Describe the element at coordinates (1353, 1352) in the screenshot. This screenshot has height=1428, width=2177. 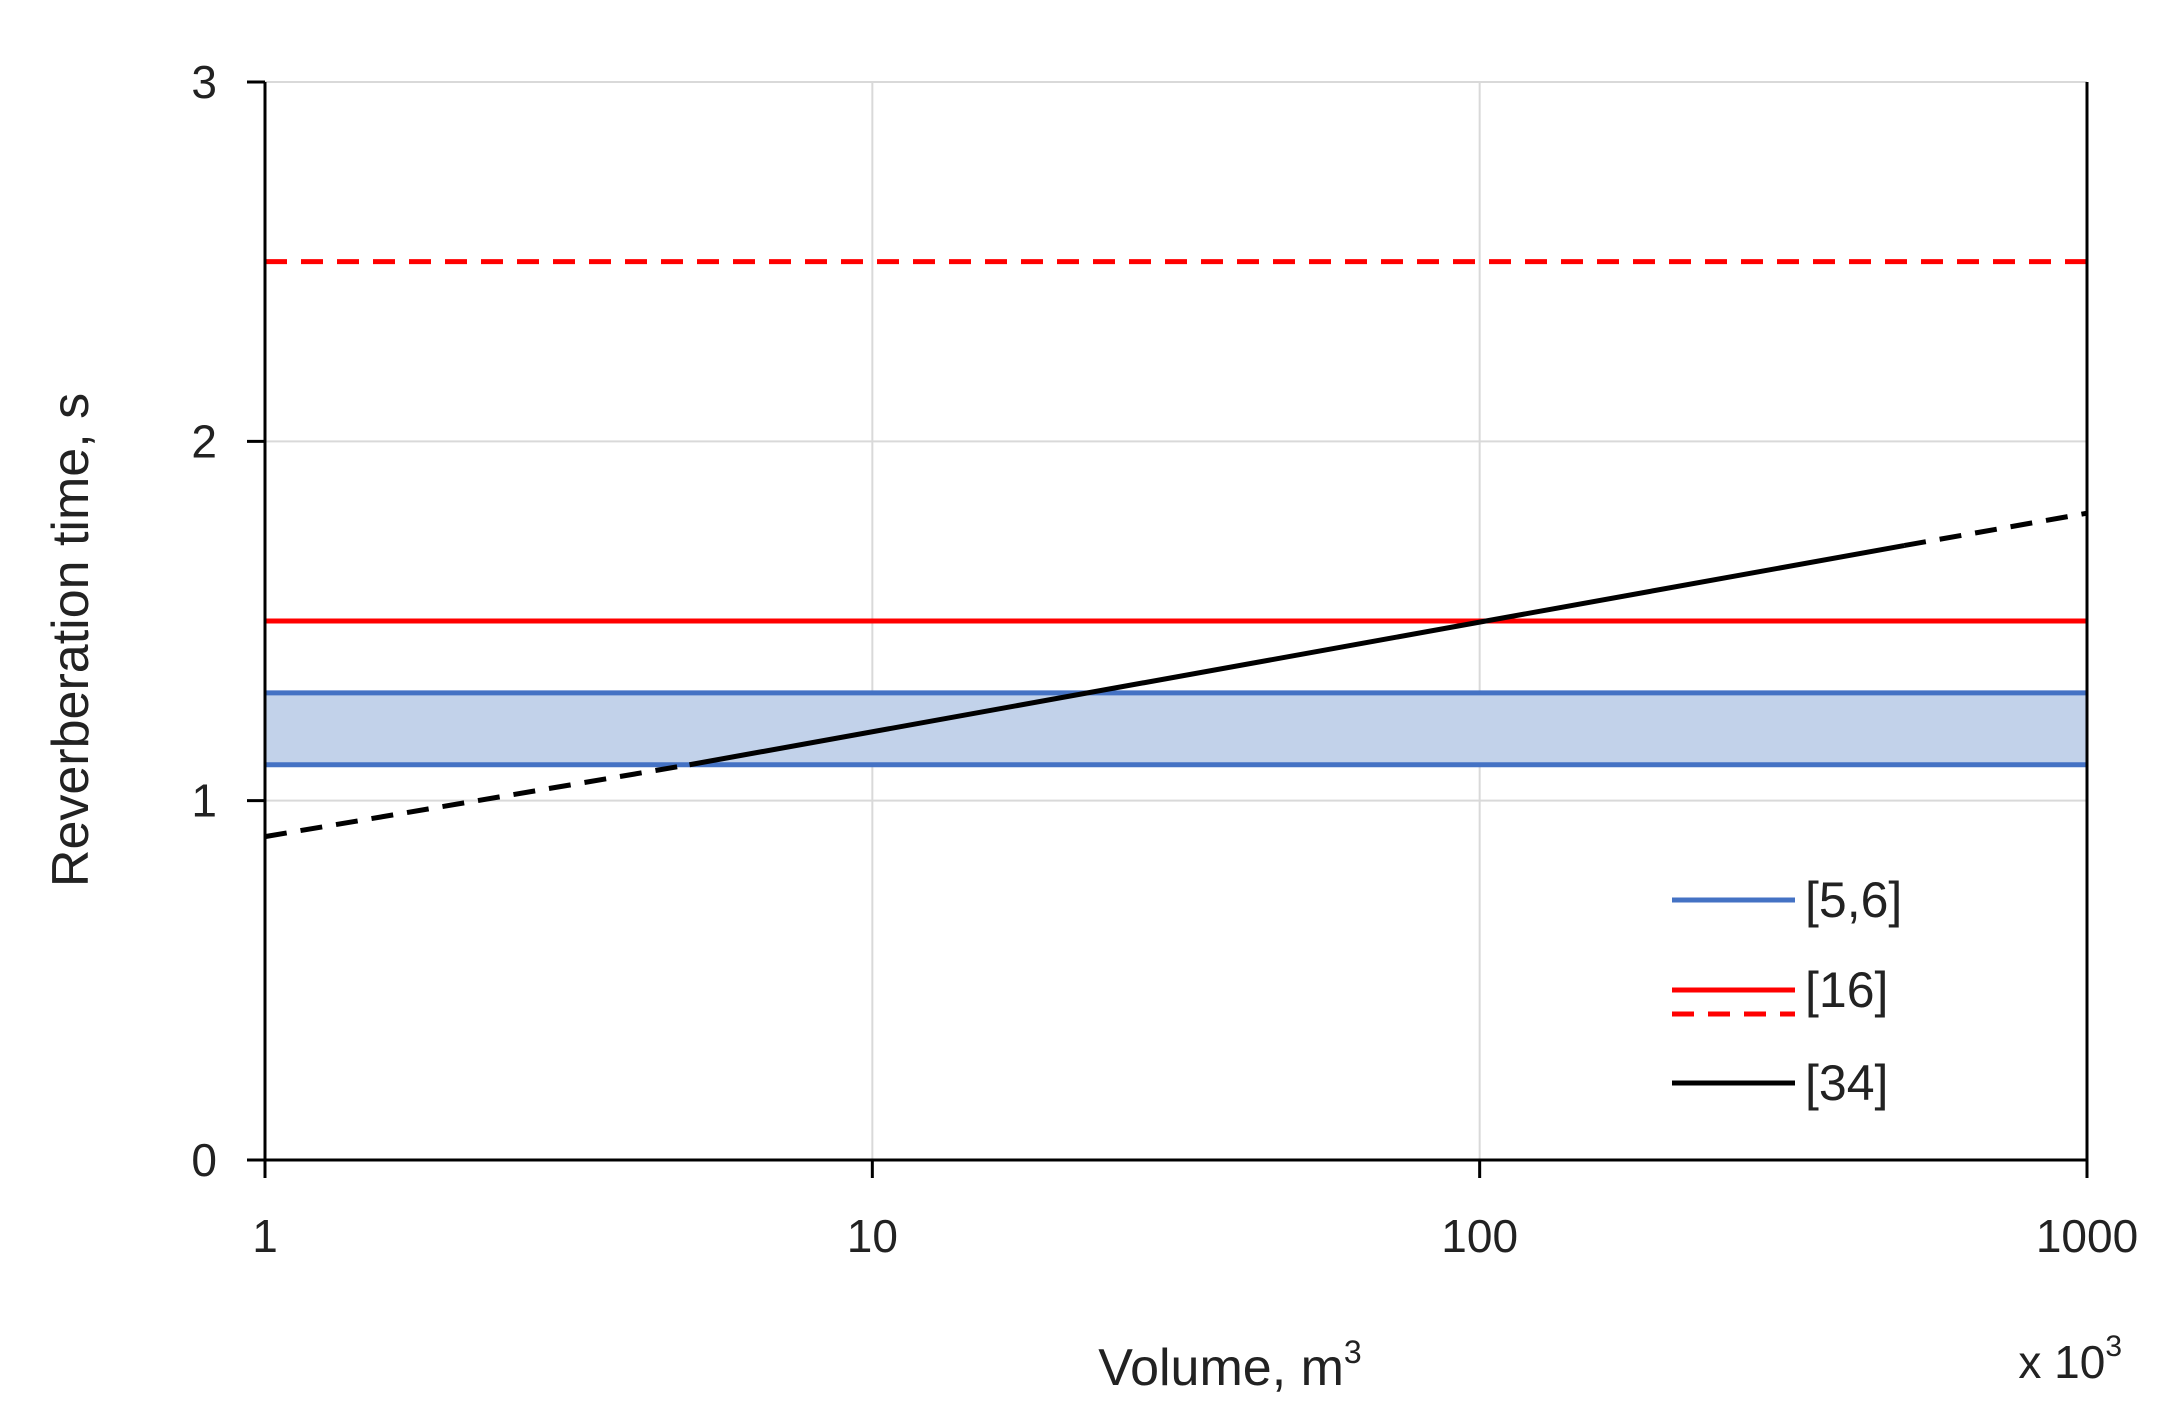
I see `x-axis-title-superscript: 3` at that location.